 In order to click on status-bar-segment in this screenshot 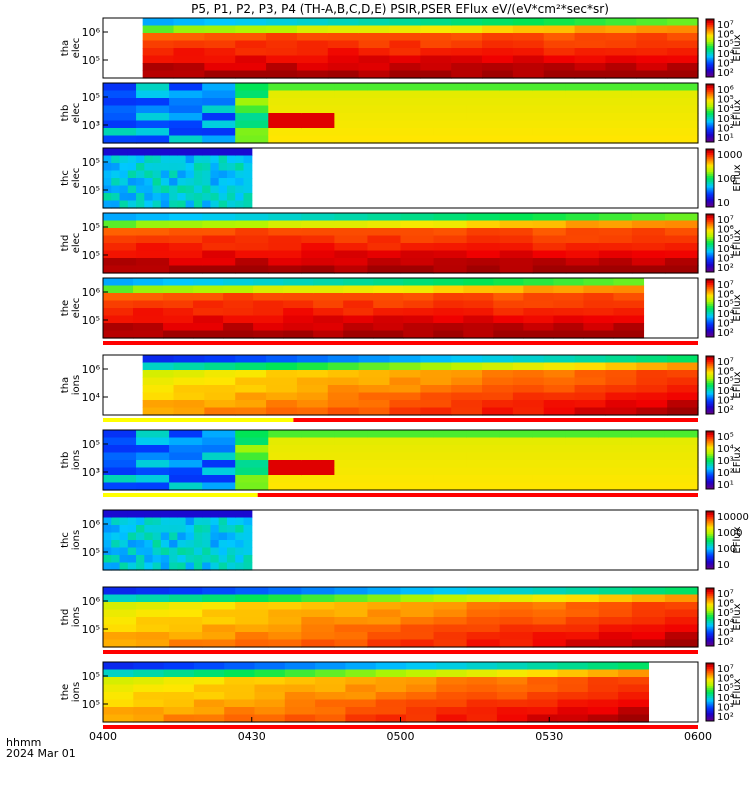, I will do `click(180, 495)`.